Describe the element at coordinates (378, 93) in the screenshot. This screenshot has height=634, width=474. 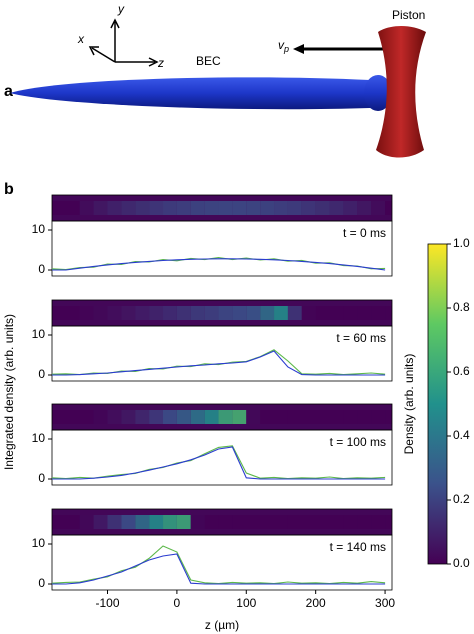
I see `bec-cap` at that location.